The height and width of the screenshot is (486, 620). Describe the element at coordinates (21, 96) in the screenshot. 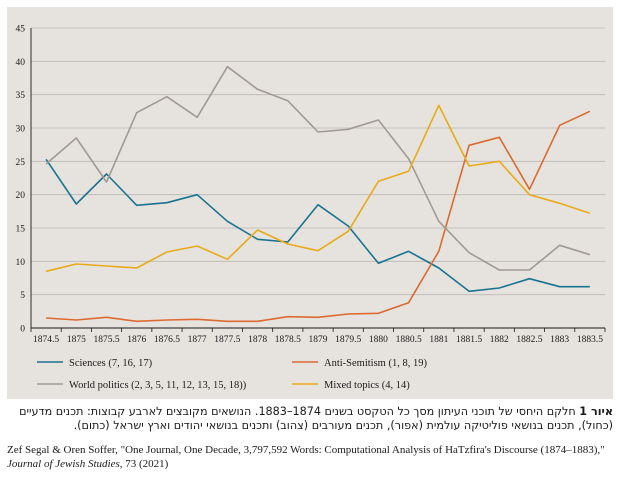

I see `y-tick-label: 35` at that location.